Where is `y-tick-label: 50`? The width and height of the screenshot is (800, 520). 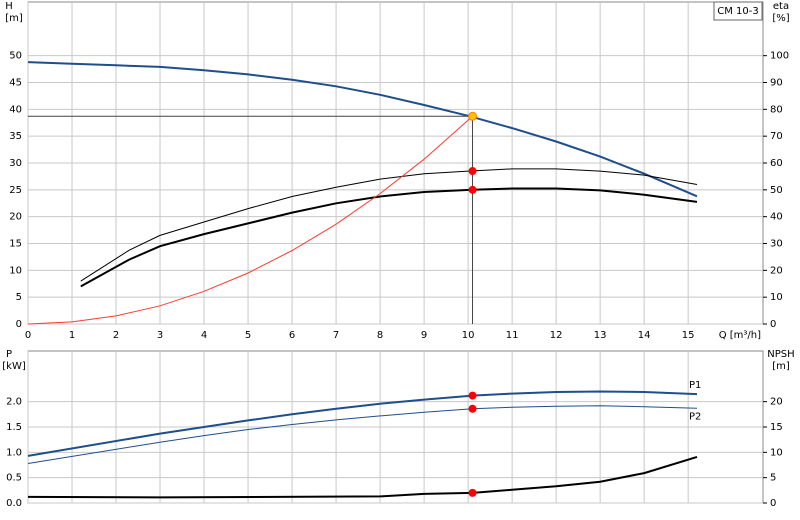
y-tick-label: 50 is located at coordinates (15, 56).